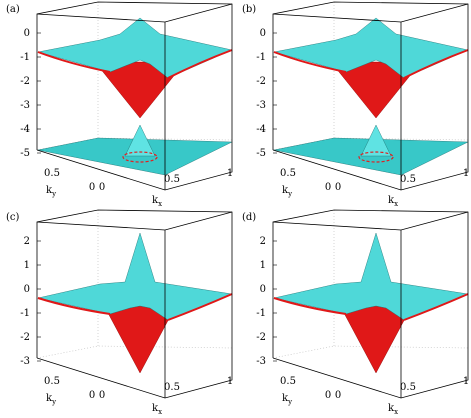  What do you see at coordinates (249, 9) in the screenshot?
I see `panel-label: (b)` at bounding box center [249, 9].